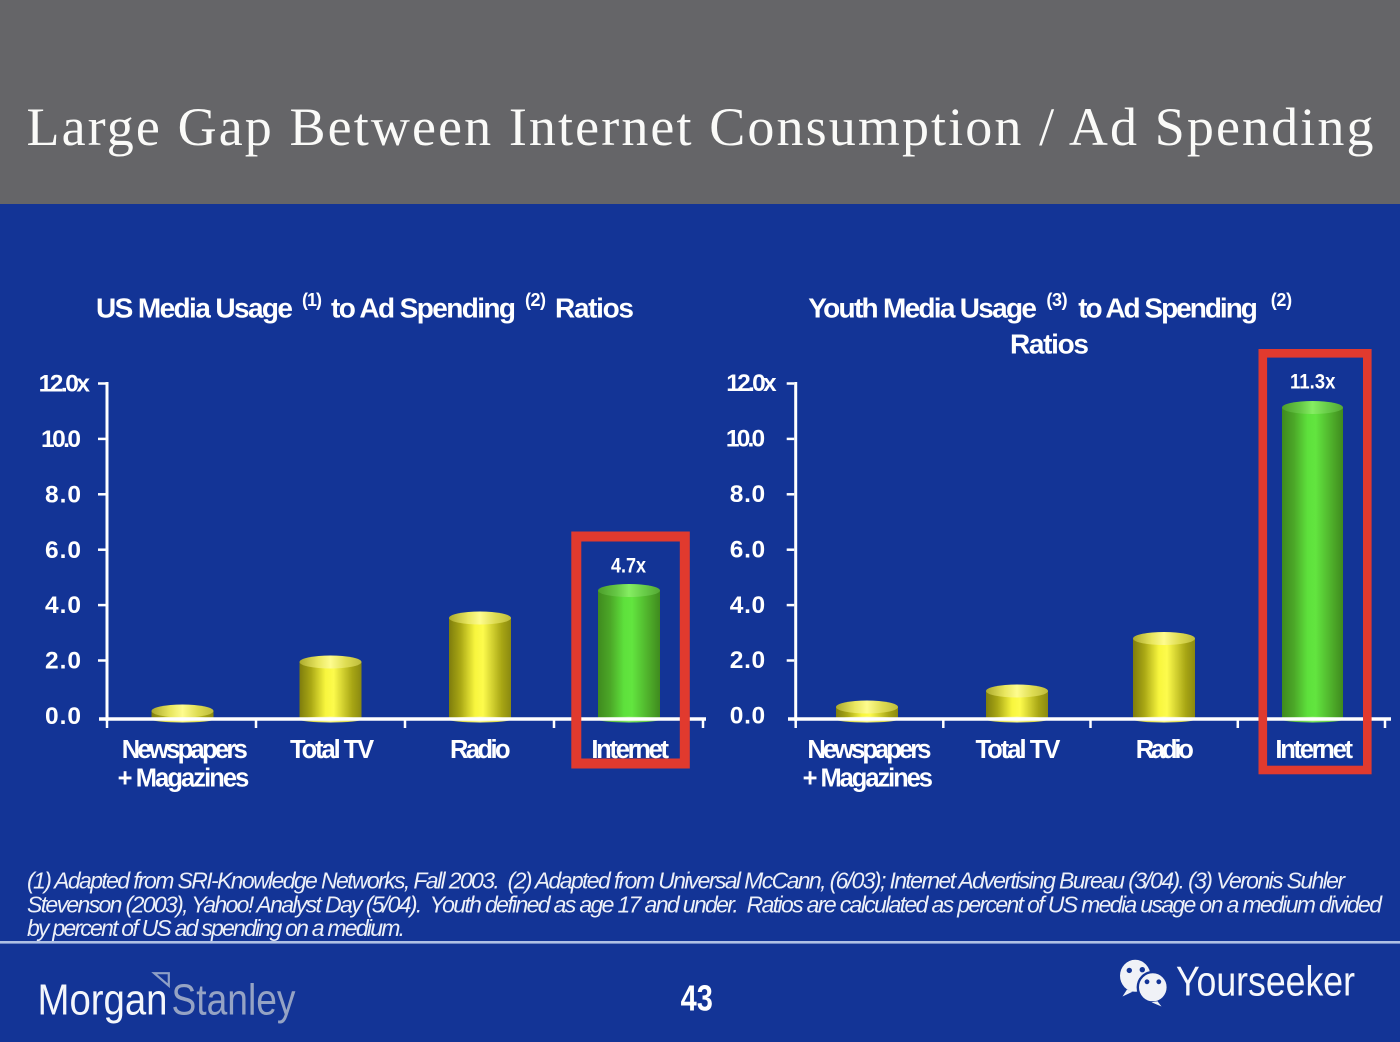 This screenshot has height=1042, width=1400. What do you see at coordinates (628, 565) in the screenshot?
I see `svg-text: 4.7x` at bounding box center [628, 565].